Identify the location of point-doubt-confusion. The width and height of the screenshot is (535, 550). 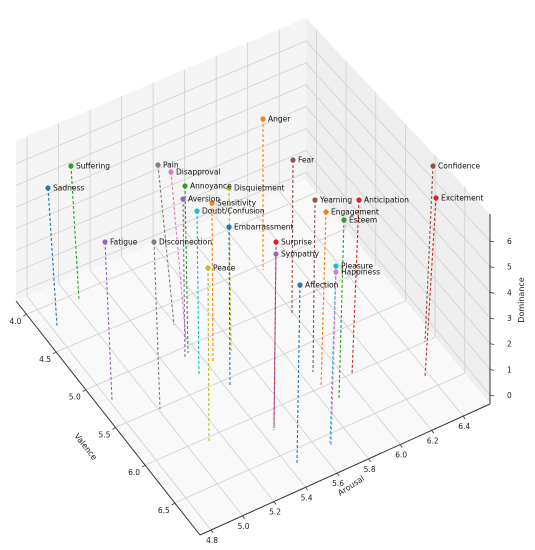
(197, 211).